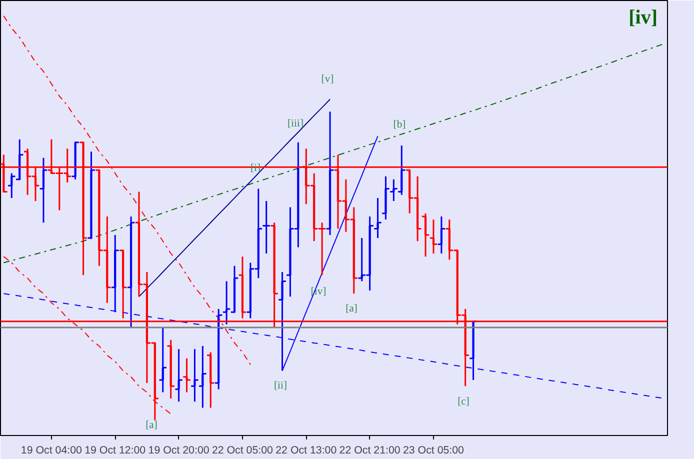  I want to click on annotation: [b], so click(399, 125).